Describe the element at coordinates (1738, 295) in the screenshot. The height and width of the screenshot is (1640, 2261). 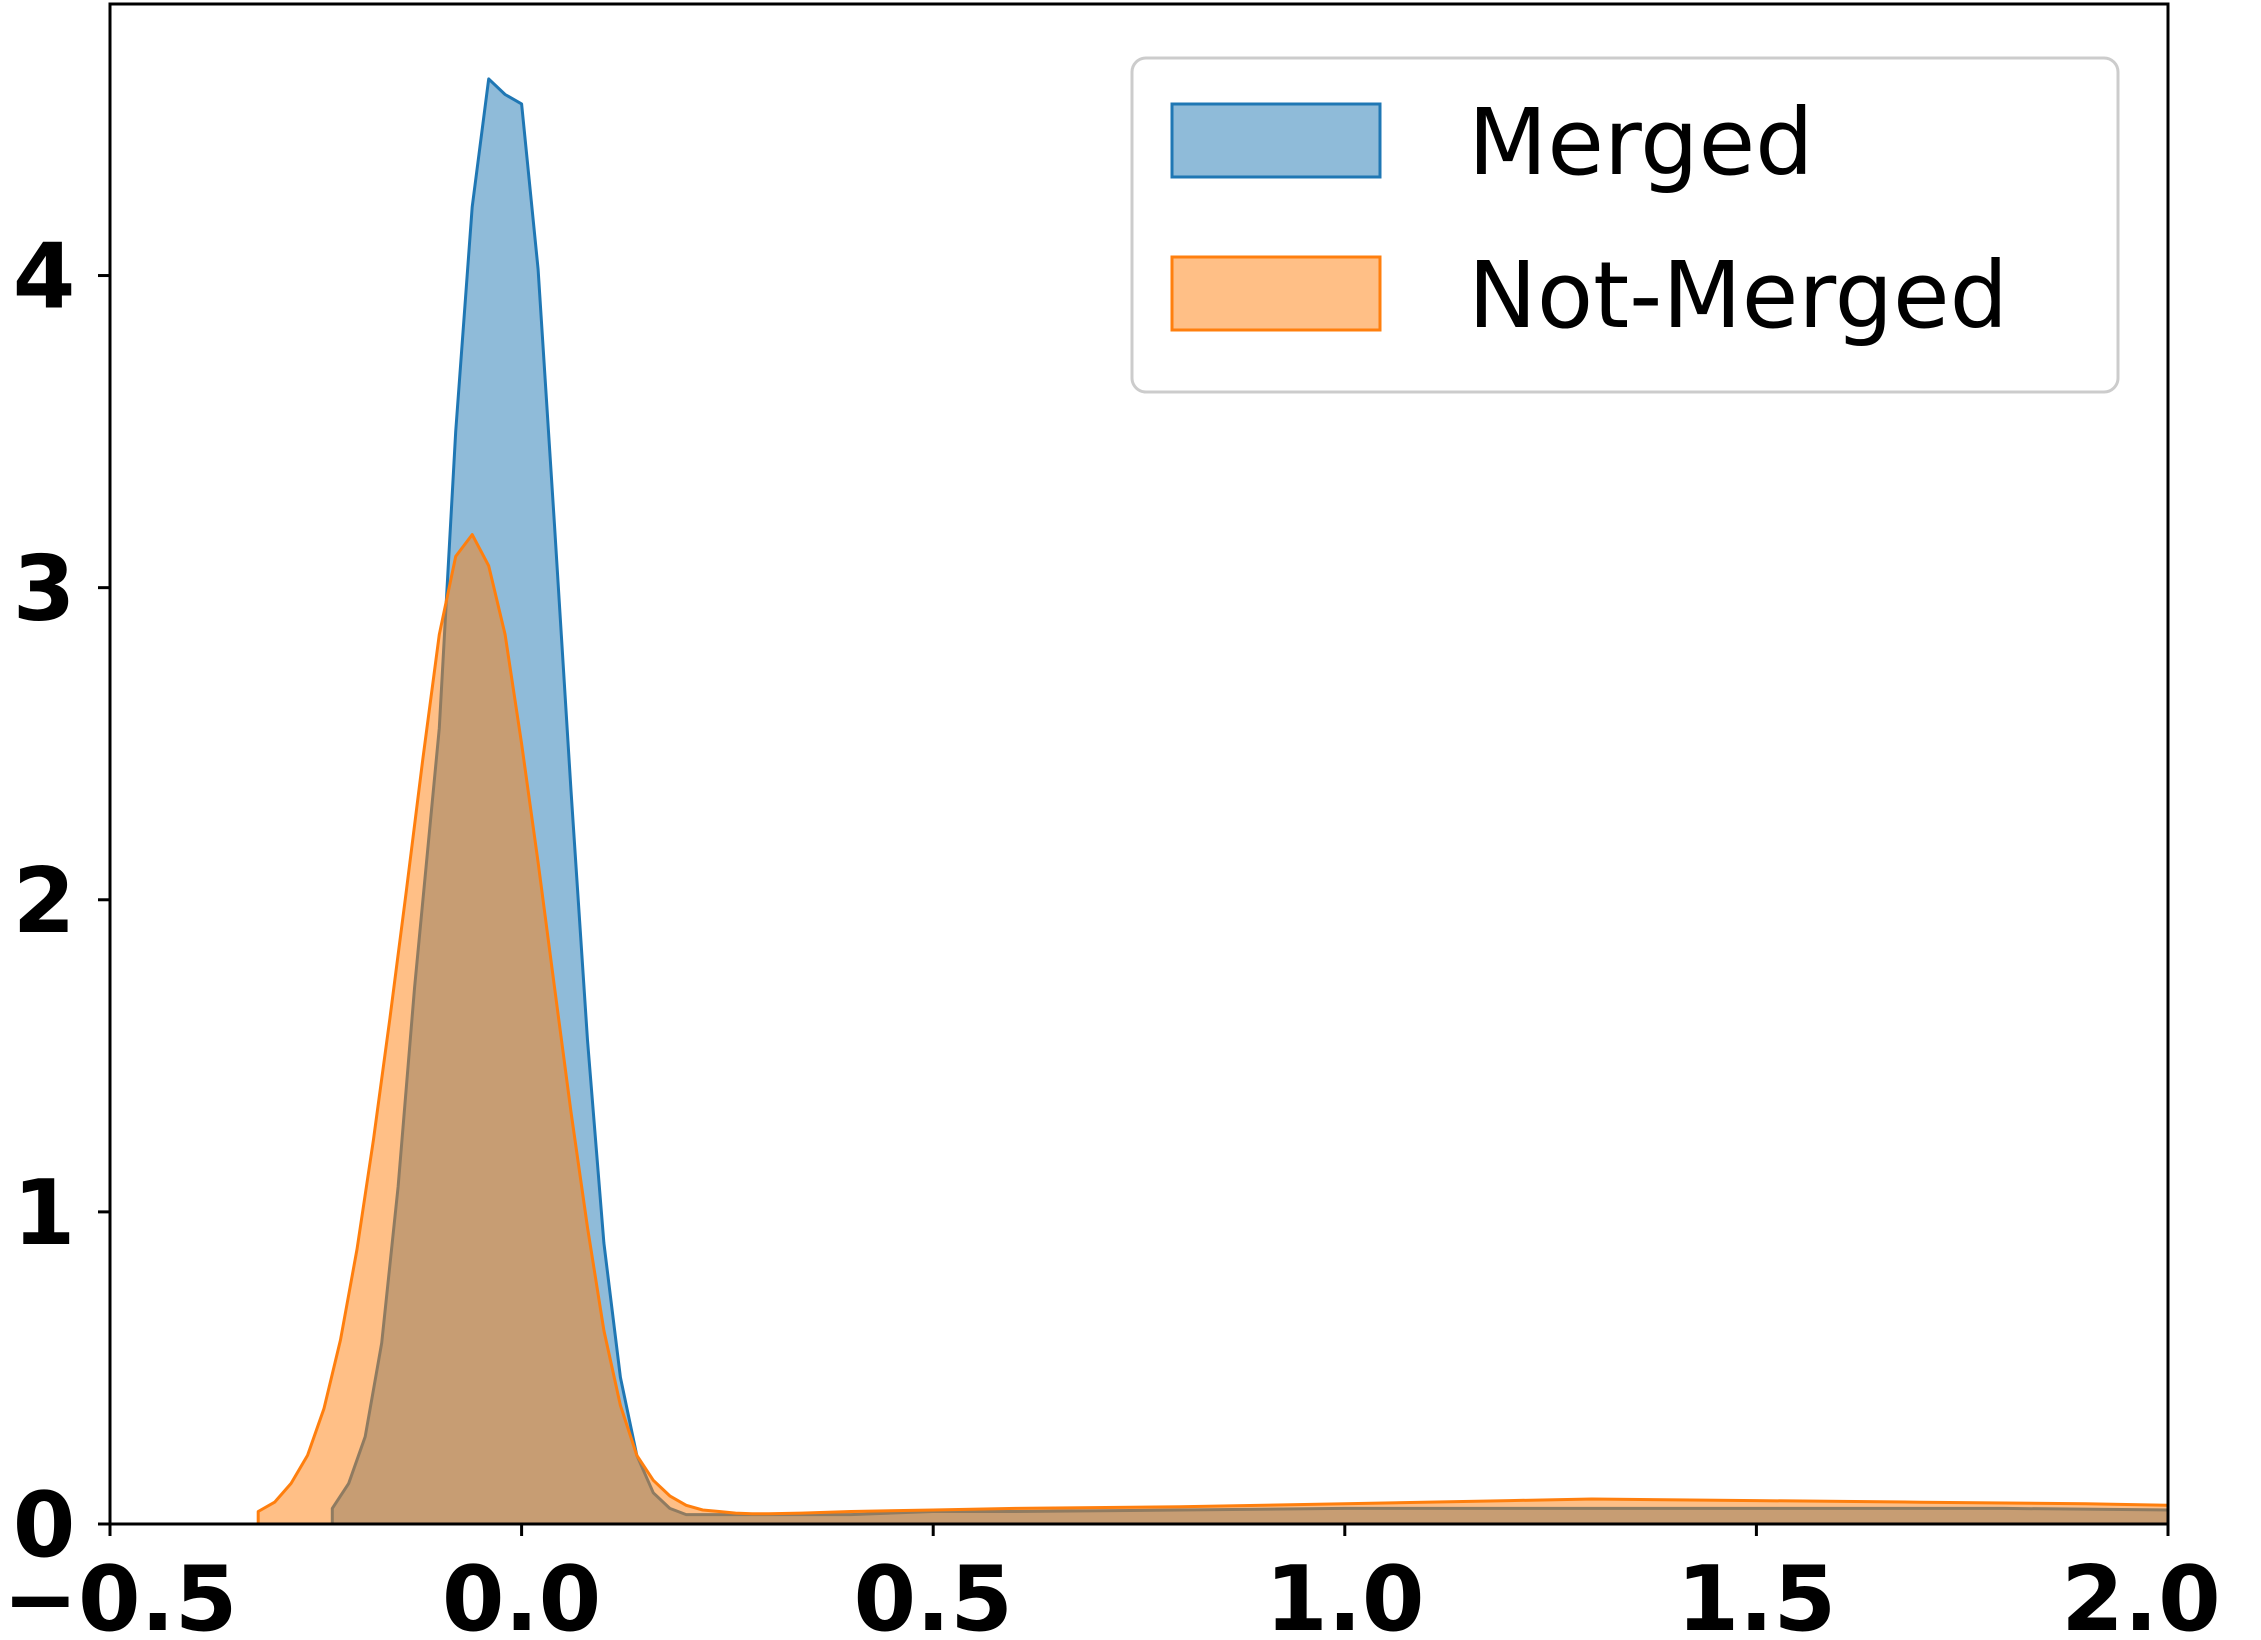
I see `legend-label-not-merged: Not-Merged` at that location.